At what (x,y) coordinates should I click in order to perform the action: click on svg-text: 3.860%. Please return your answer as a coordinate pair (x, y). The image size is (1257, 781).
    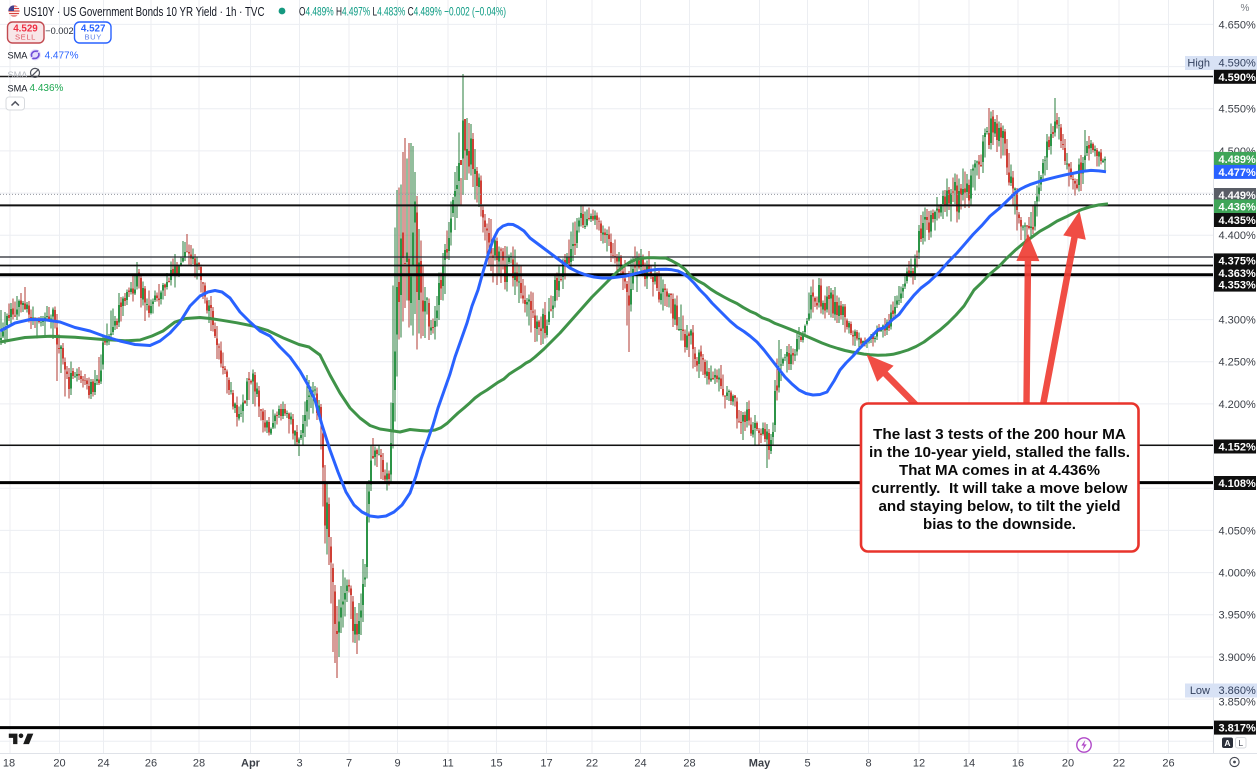
    Looking at the image, I should click on (1238, 691).